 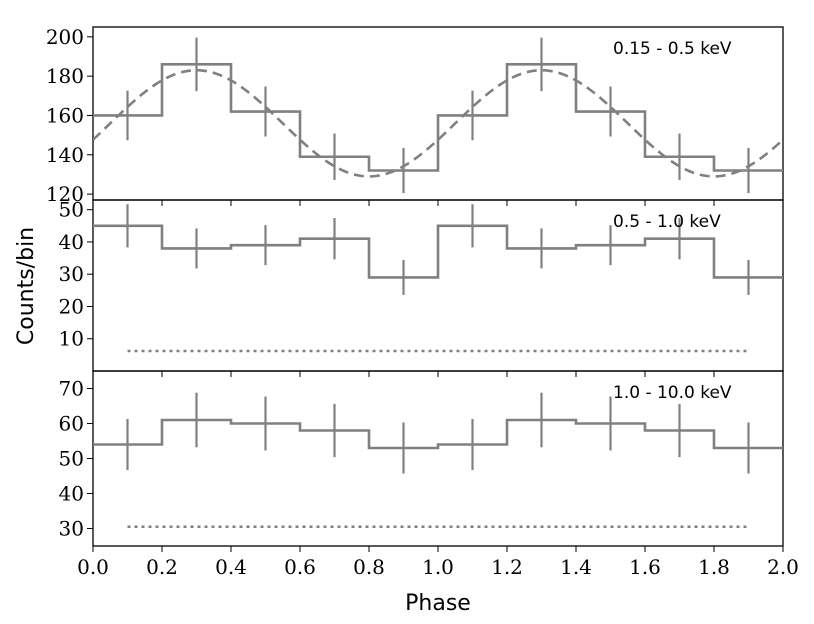 What do you see at coordinates (438, 567) in the screenshot?
I see `x-tick-label: 1.0` at bounding box center [438, 567].